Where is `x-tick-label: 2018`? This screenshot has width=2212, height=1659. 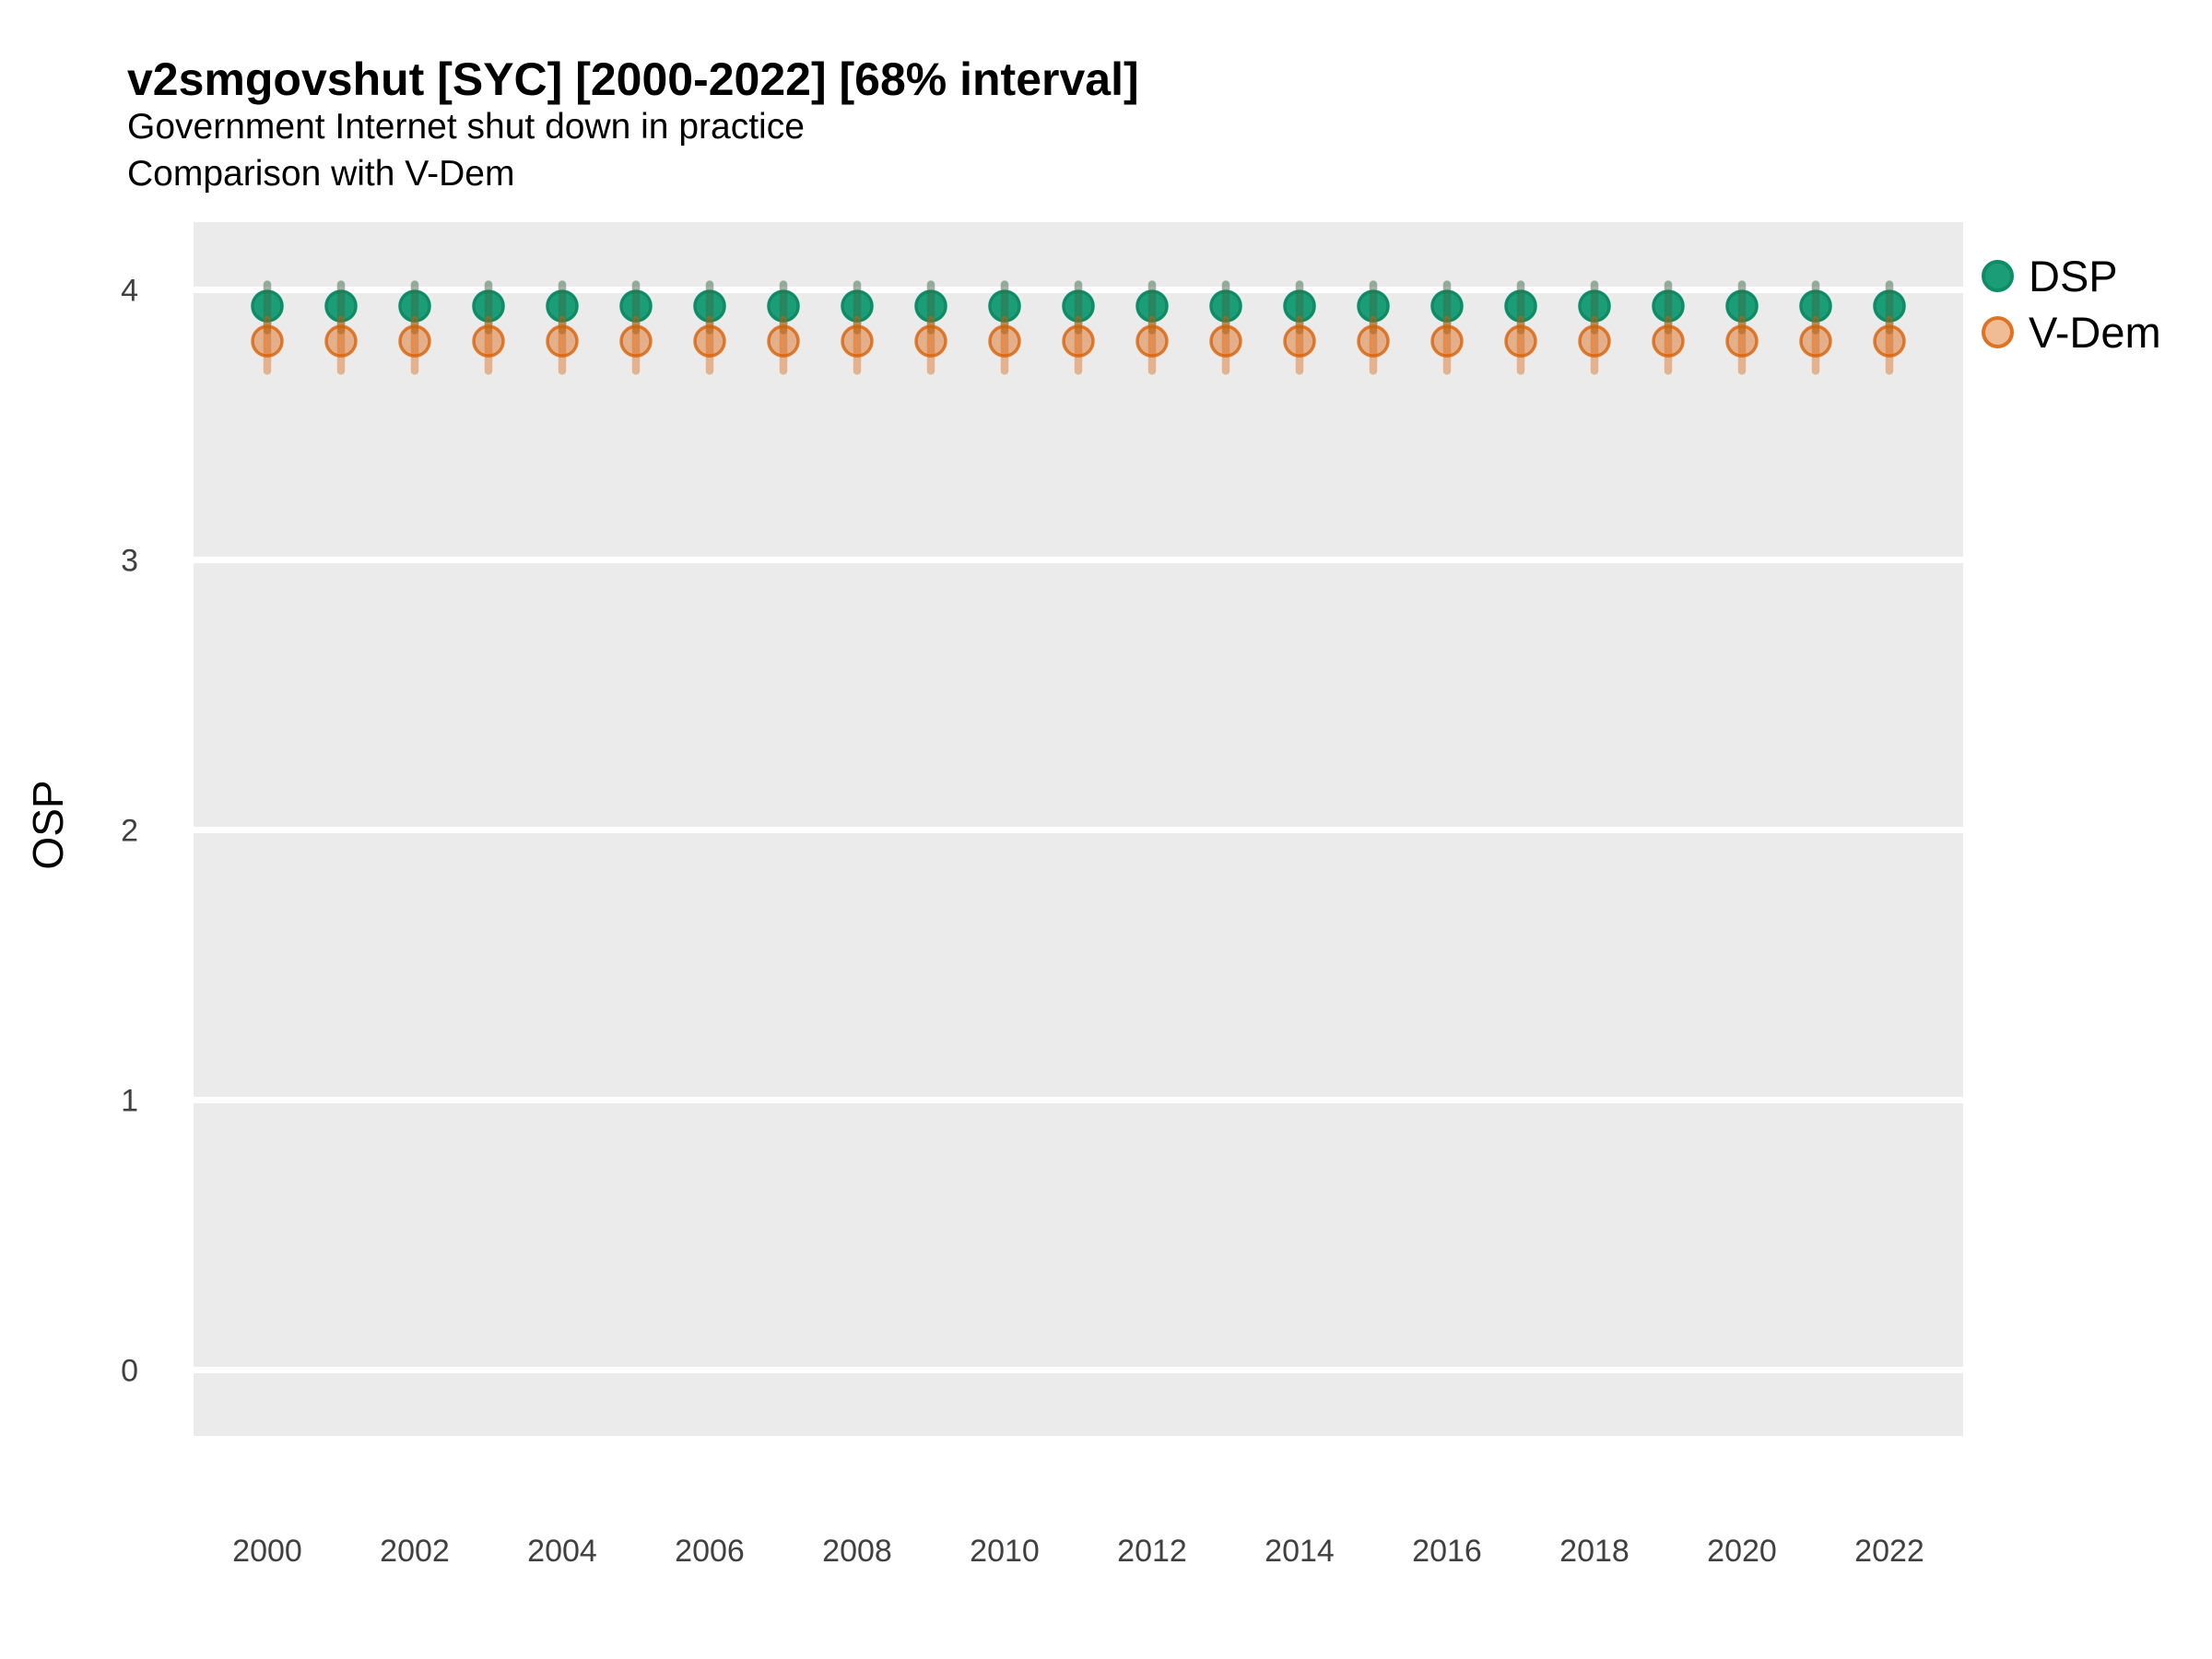
x-tick-label: 2018 is located at coordinates (1594, 1551).